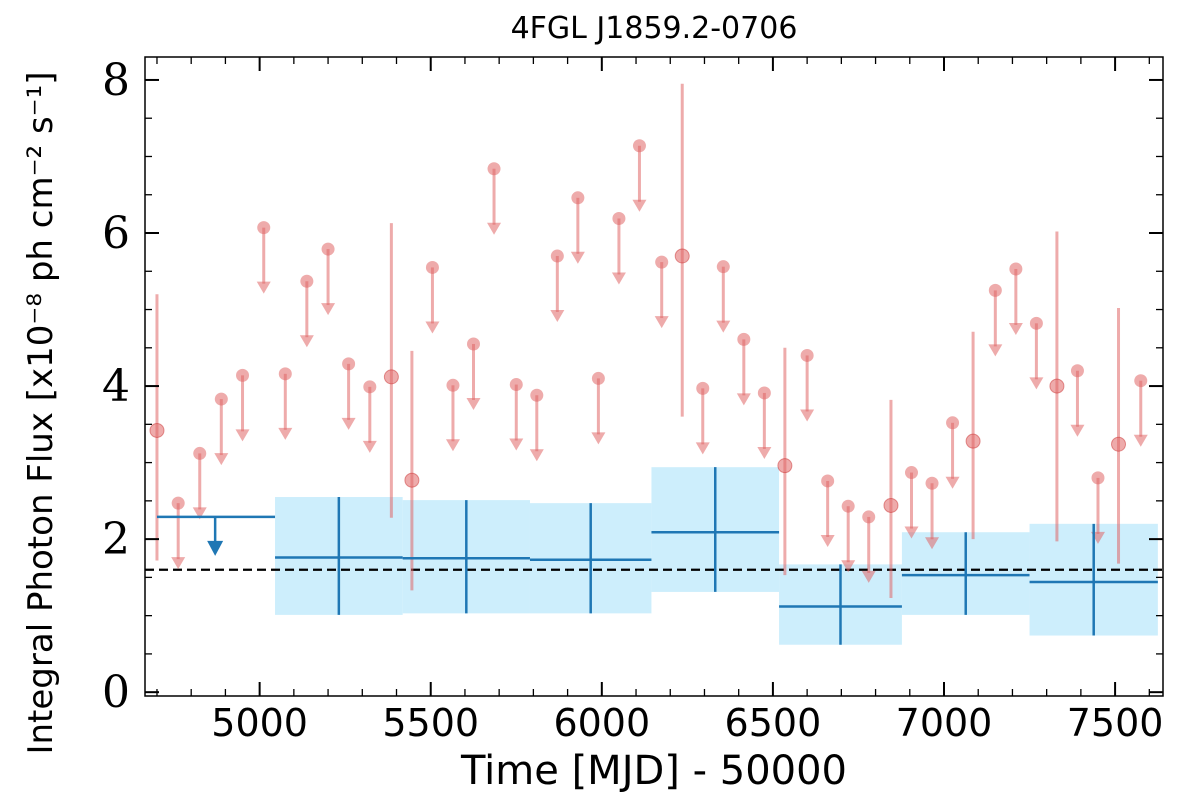  What do you see at coordinates (1115, 723) in the screenshot?
I see `x-tick-label: 7500` at bounding box center [1115, 723].